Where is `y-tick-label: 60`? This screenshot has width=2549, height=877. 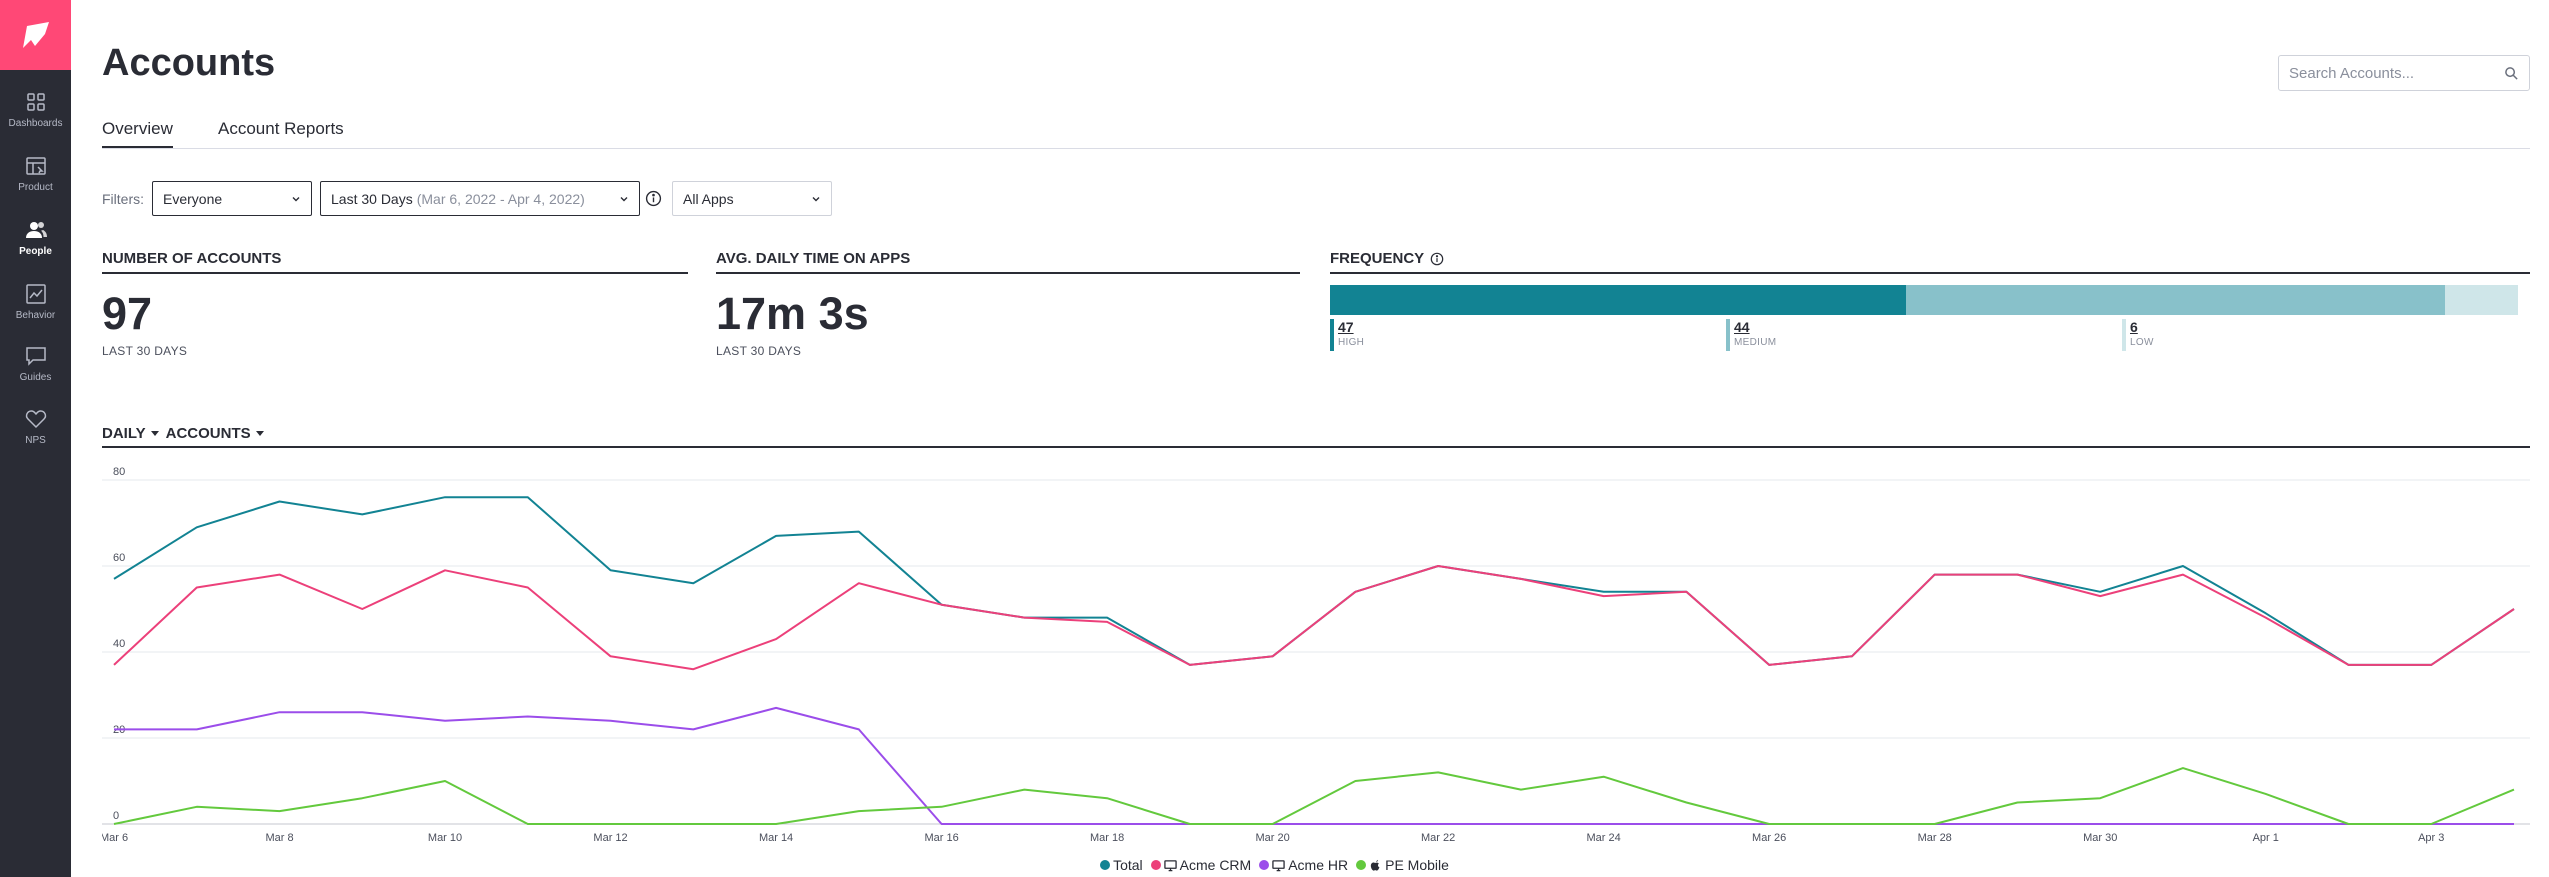 y-tick-label: 60 is located at coordinates (119, 558).